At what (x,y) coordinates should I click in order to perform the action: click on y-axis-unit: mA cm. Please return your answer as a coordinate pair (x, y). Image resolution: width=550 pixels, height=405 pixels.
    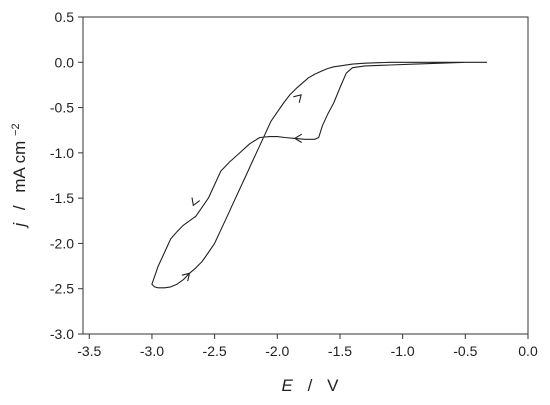
    Looking at the image, I should click on (19, 167).